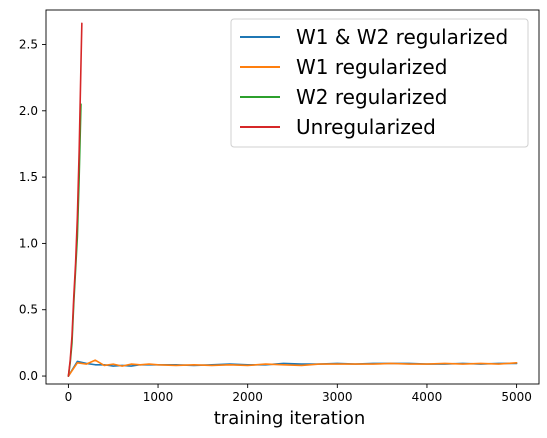  What do you see at coordinates (366, 127) in the screenshot?
I see `legend-label: Unregularized` at bounding box center [366, 127].